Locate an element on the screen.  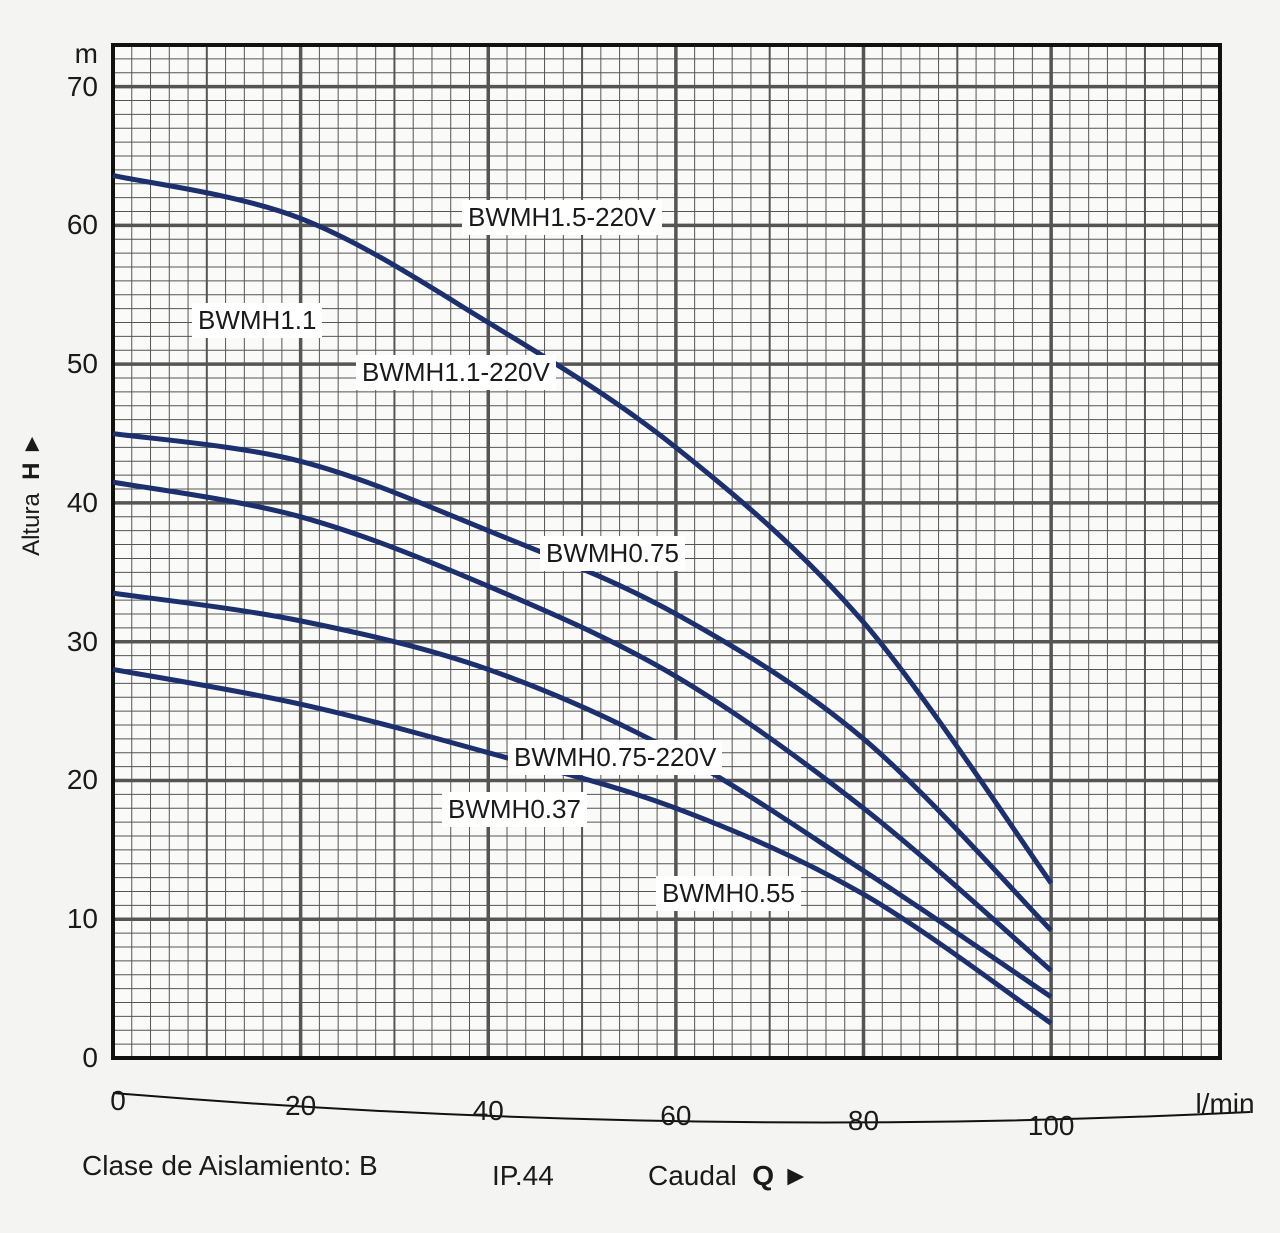
y-tick-label: 30 is located at coordinates (82, 641).